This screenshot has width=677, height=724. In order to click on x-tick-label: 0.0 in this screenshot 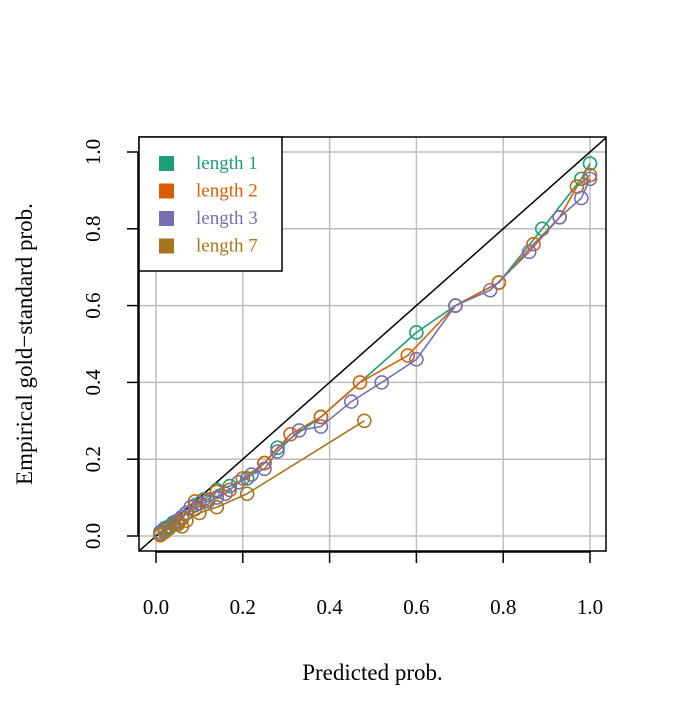, I will do `click(156, 607)`.